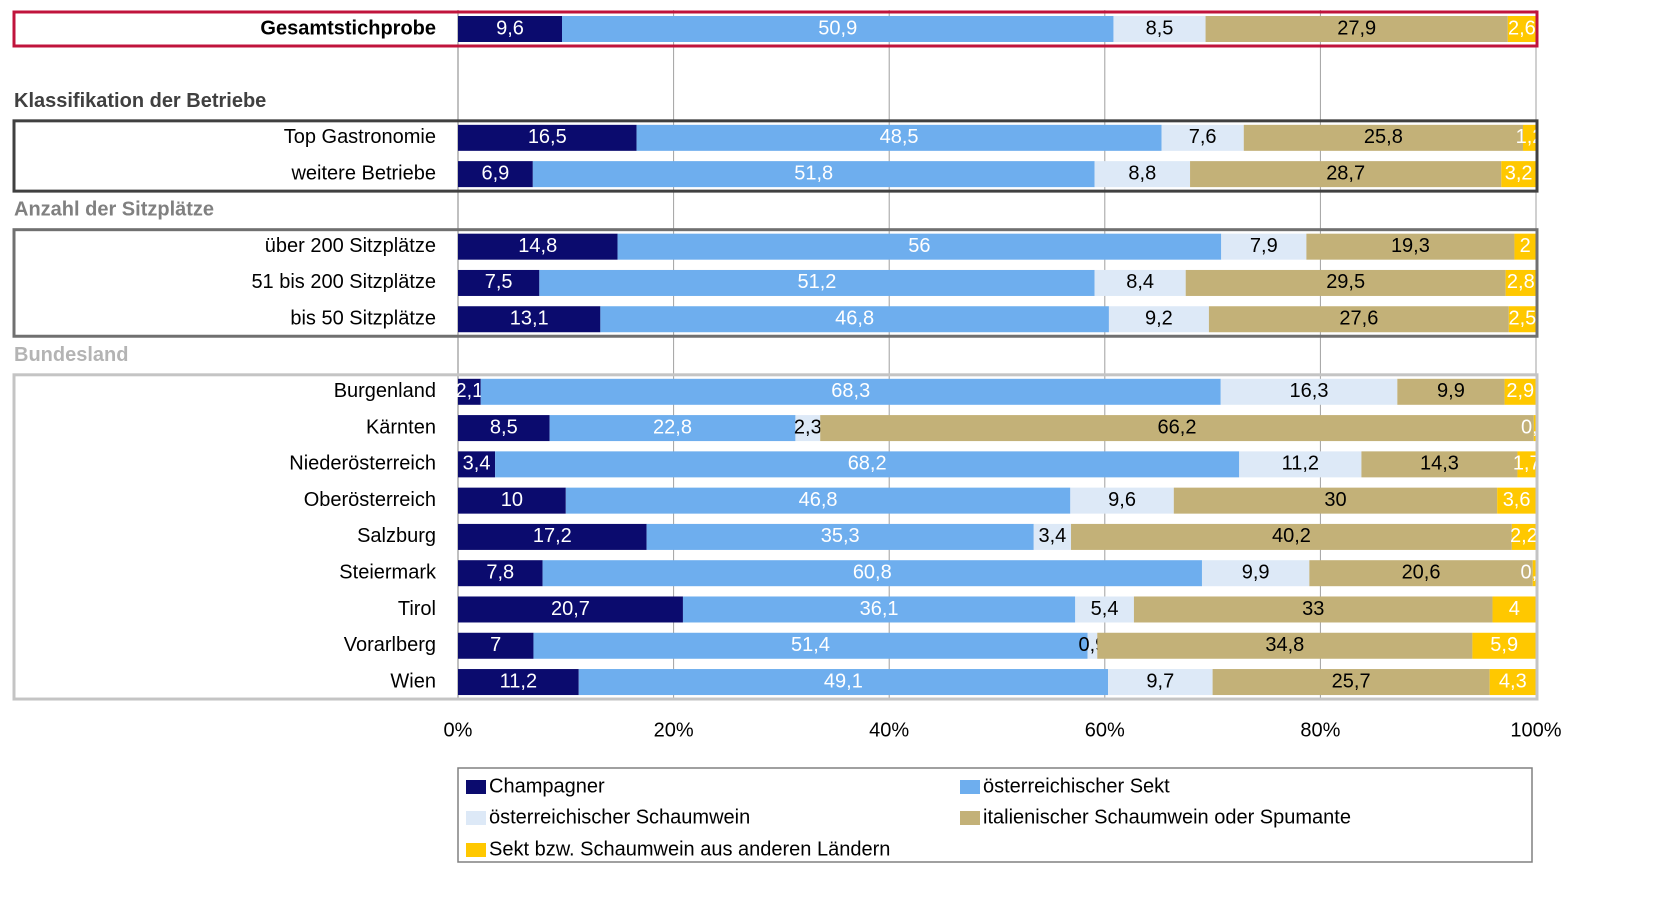  I want to click on category-label: weitere Betriebe, so click(363, 173).